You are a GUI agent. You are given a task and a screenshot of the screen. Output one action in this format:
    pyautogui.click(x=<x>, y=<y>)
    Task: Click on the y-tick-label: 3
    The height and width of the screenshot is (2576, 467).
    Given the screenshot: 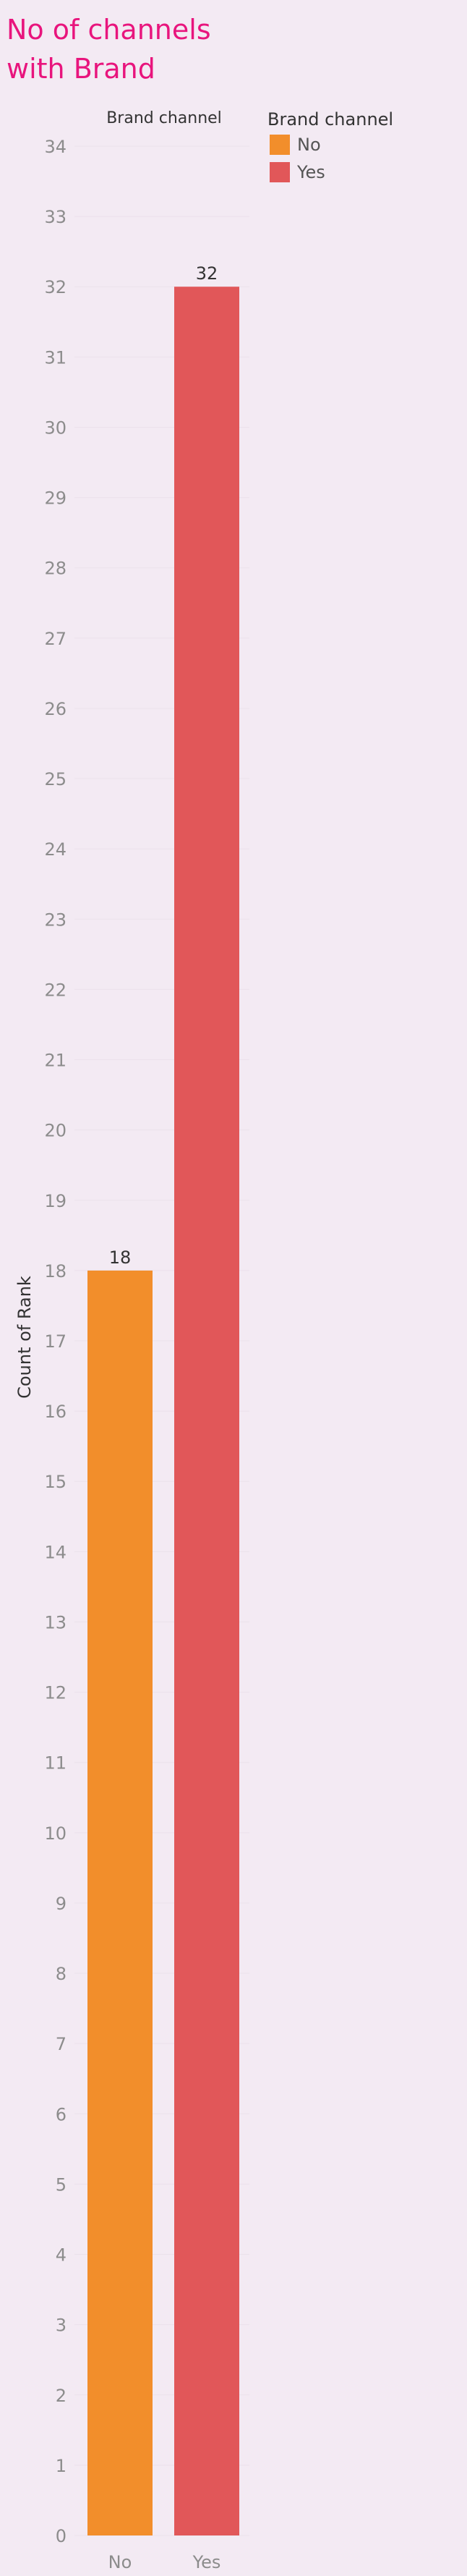 What is the action you would take?
    pyautogui.click(x=62, y=2326)
    